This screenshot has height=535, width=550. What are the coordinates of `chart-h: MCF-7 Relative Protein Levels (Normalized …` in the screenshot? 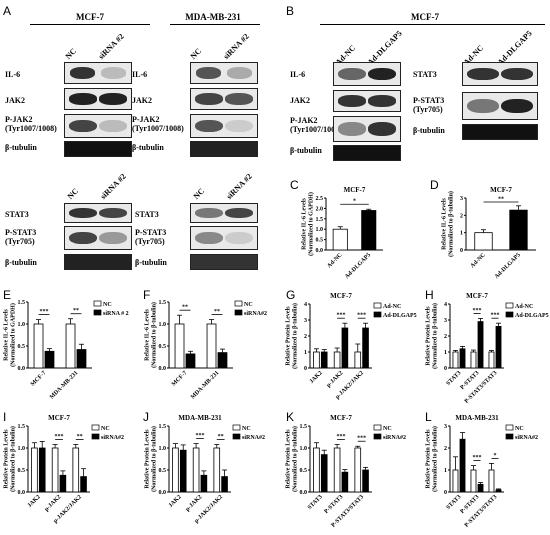 It's located at (487, 348).